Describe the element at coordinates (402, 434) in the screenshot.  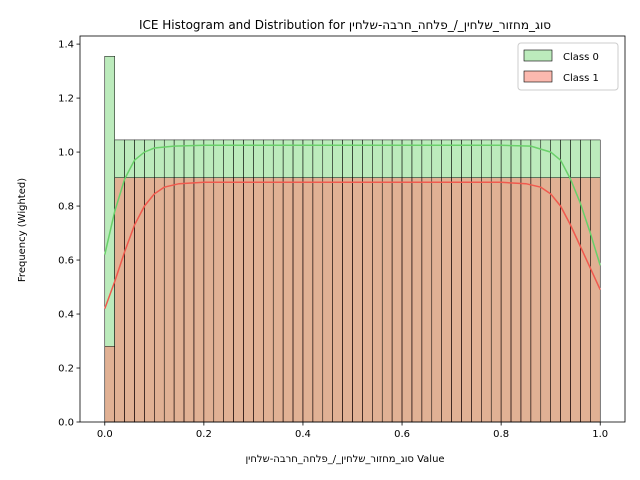
I see `x-tick-label: 0.6` at that location.